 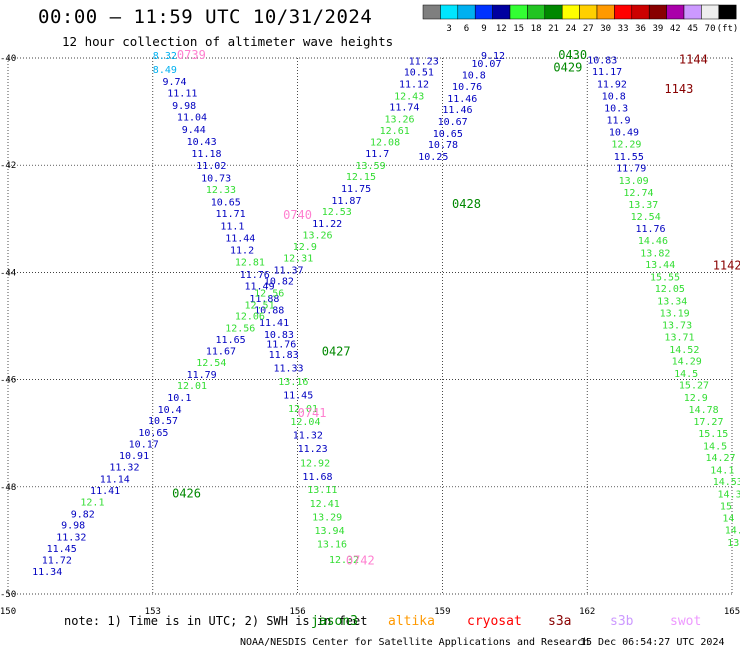 What do you see at coordinates (317, 477) in the screenshot?
I see `swh-value: 11.68` at bounding box center [317, 477].